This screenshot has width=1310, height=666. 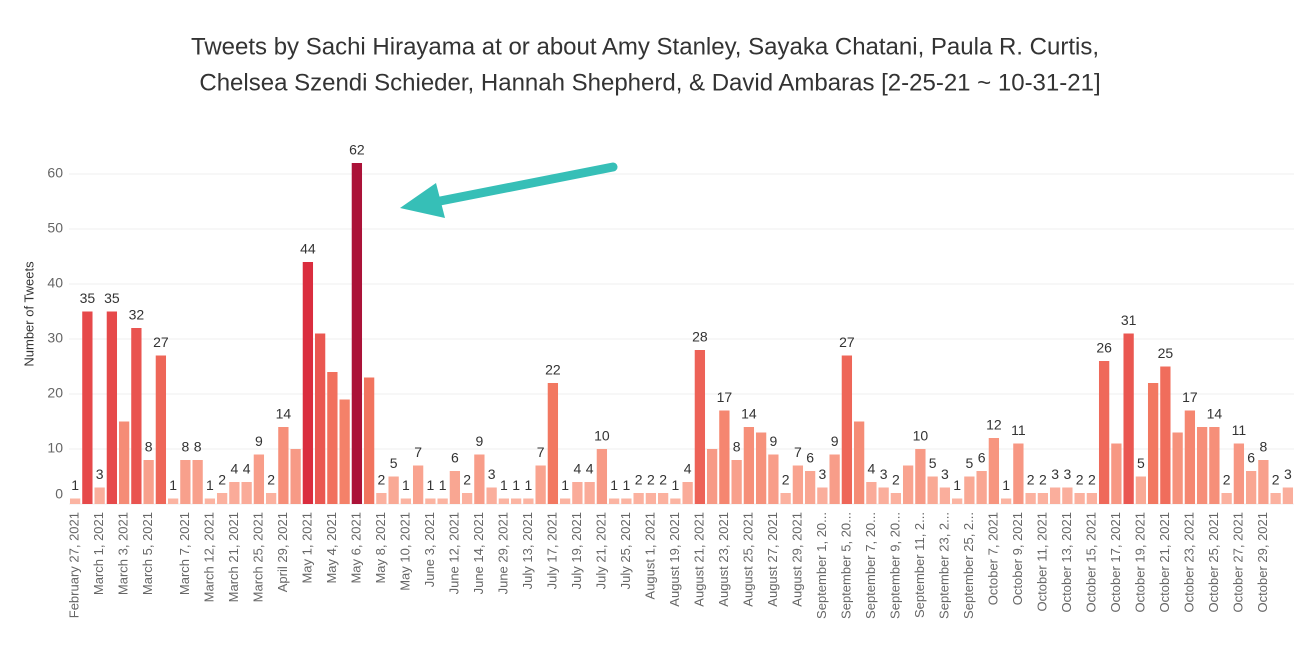 I want to click on x-tick-label: March 3, 2021, so click(x=123, y=553).